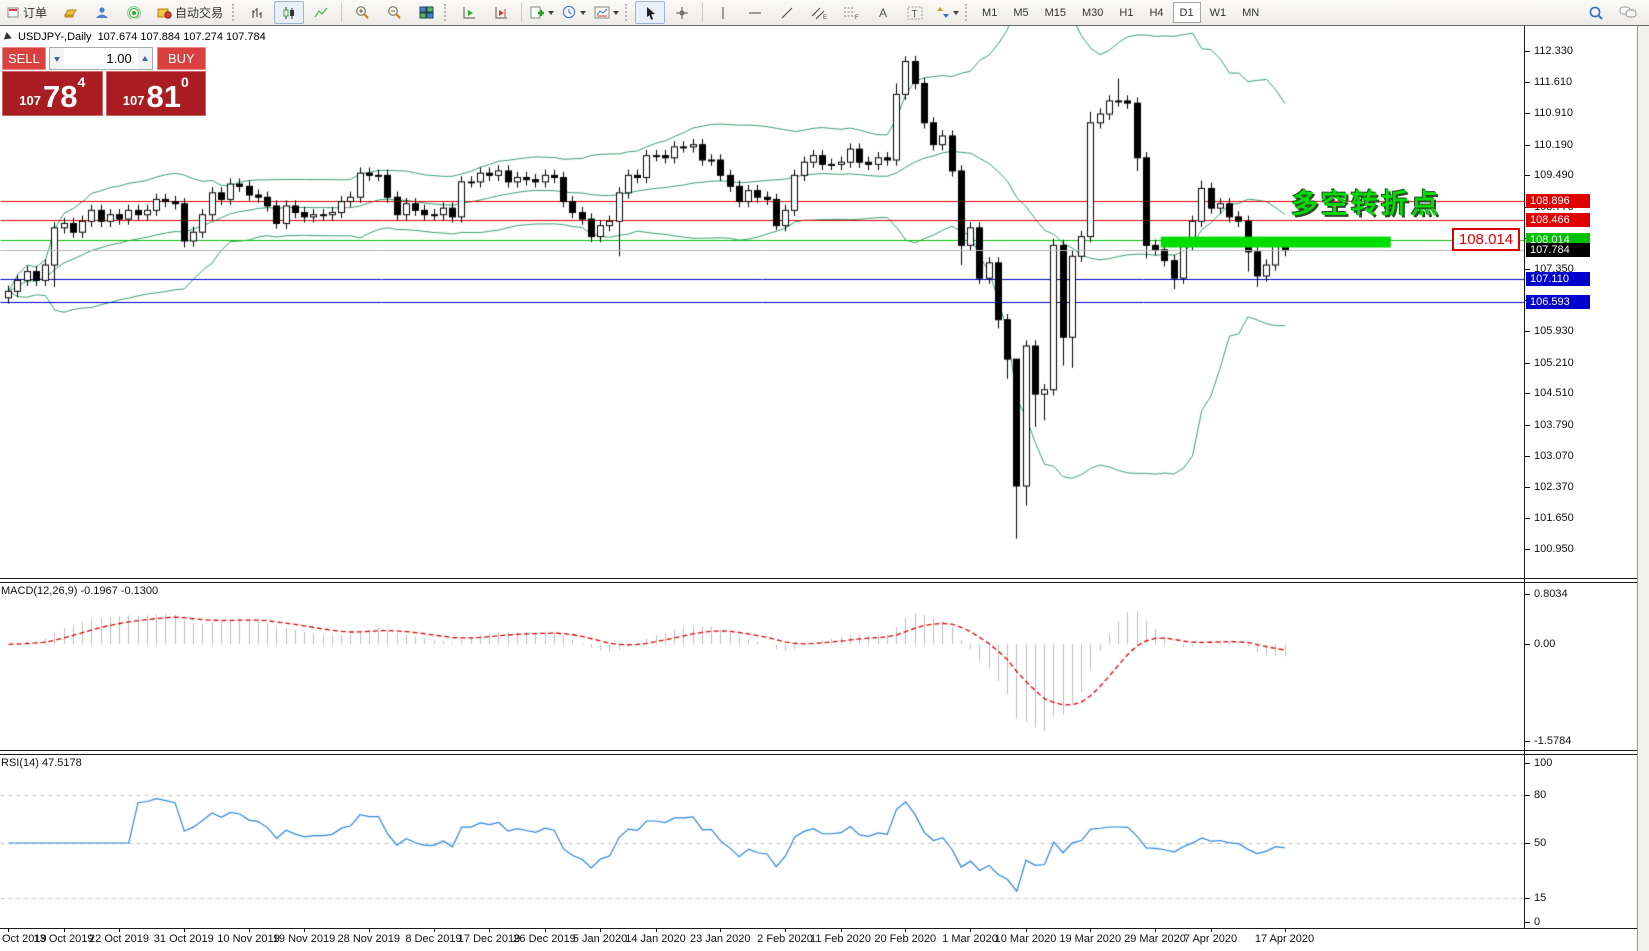 The width and height of the screenshot is (1649, 951). I want to click on community-icon, so click(102, 12).